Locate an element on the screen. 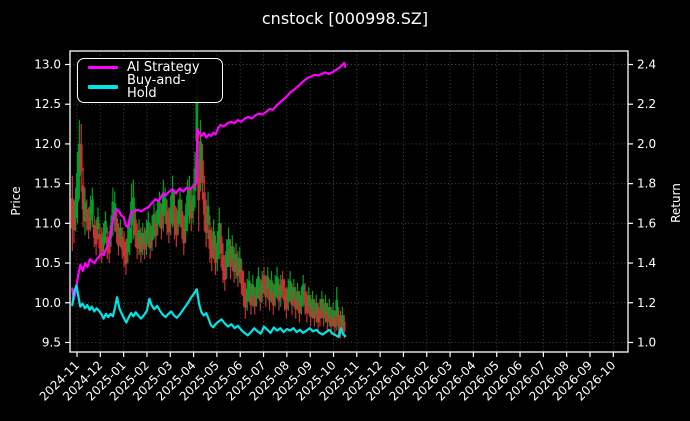 The width and height of the screenshot is (690, 421). svg-text: 2.2 is located at coordinates (646, 104).